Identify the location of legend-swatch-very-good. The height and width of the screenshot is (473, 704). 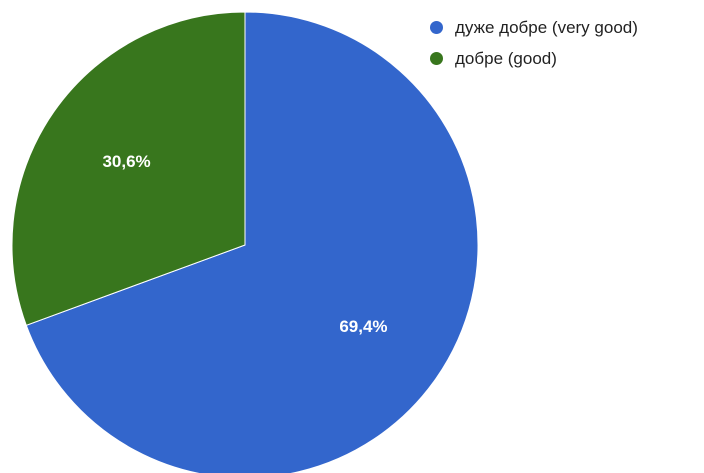
(436, 27).